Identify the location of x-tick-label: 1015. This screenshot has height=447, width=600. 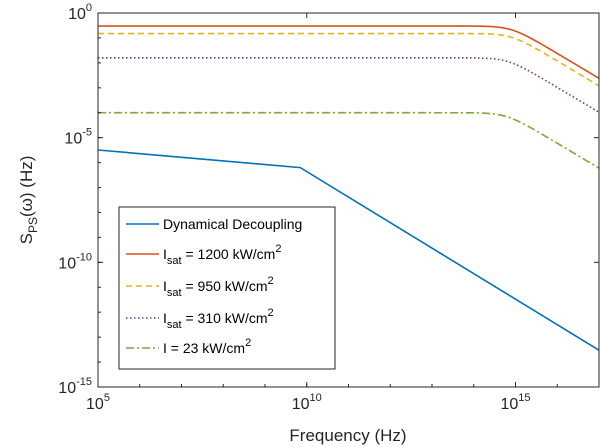
(515, 402).